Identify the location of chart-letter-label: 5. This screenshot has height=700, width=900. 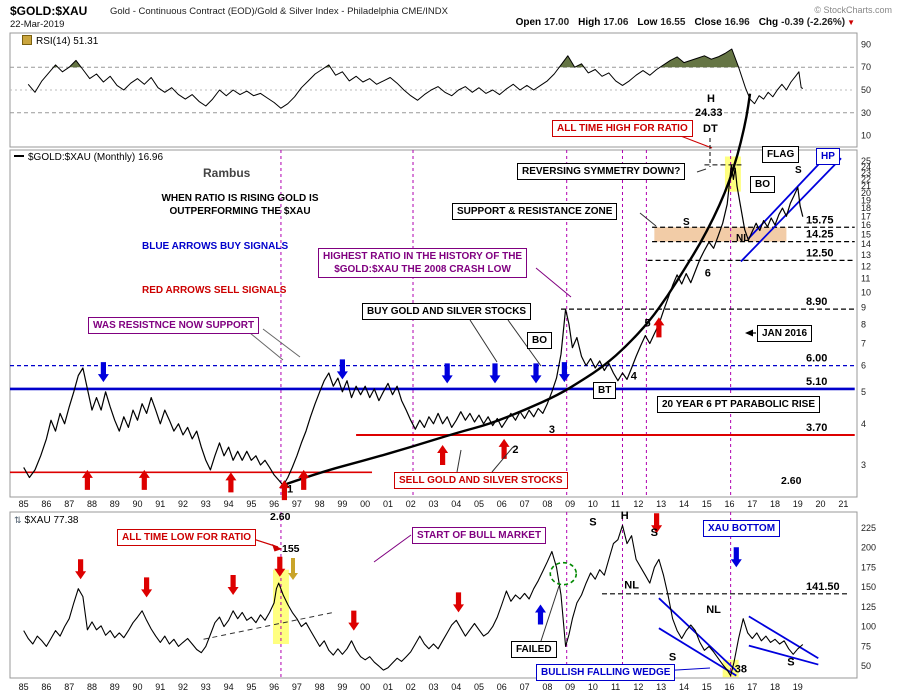
(647, 324).